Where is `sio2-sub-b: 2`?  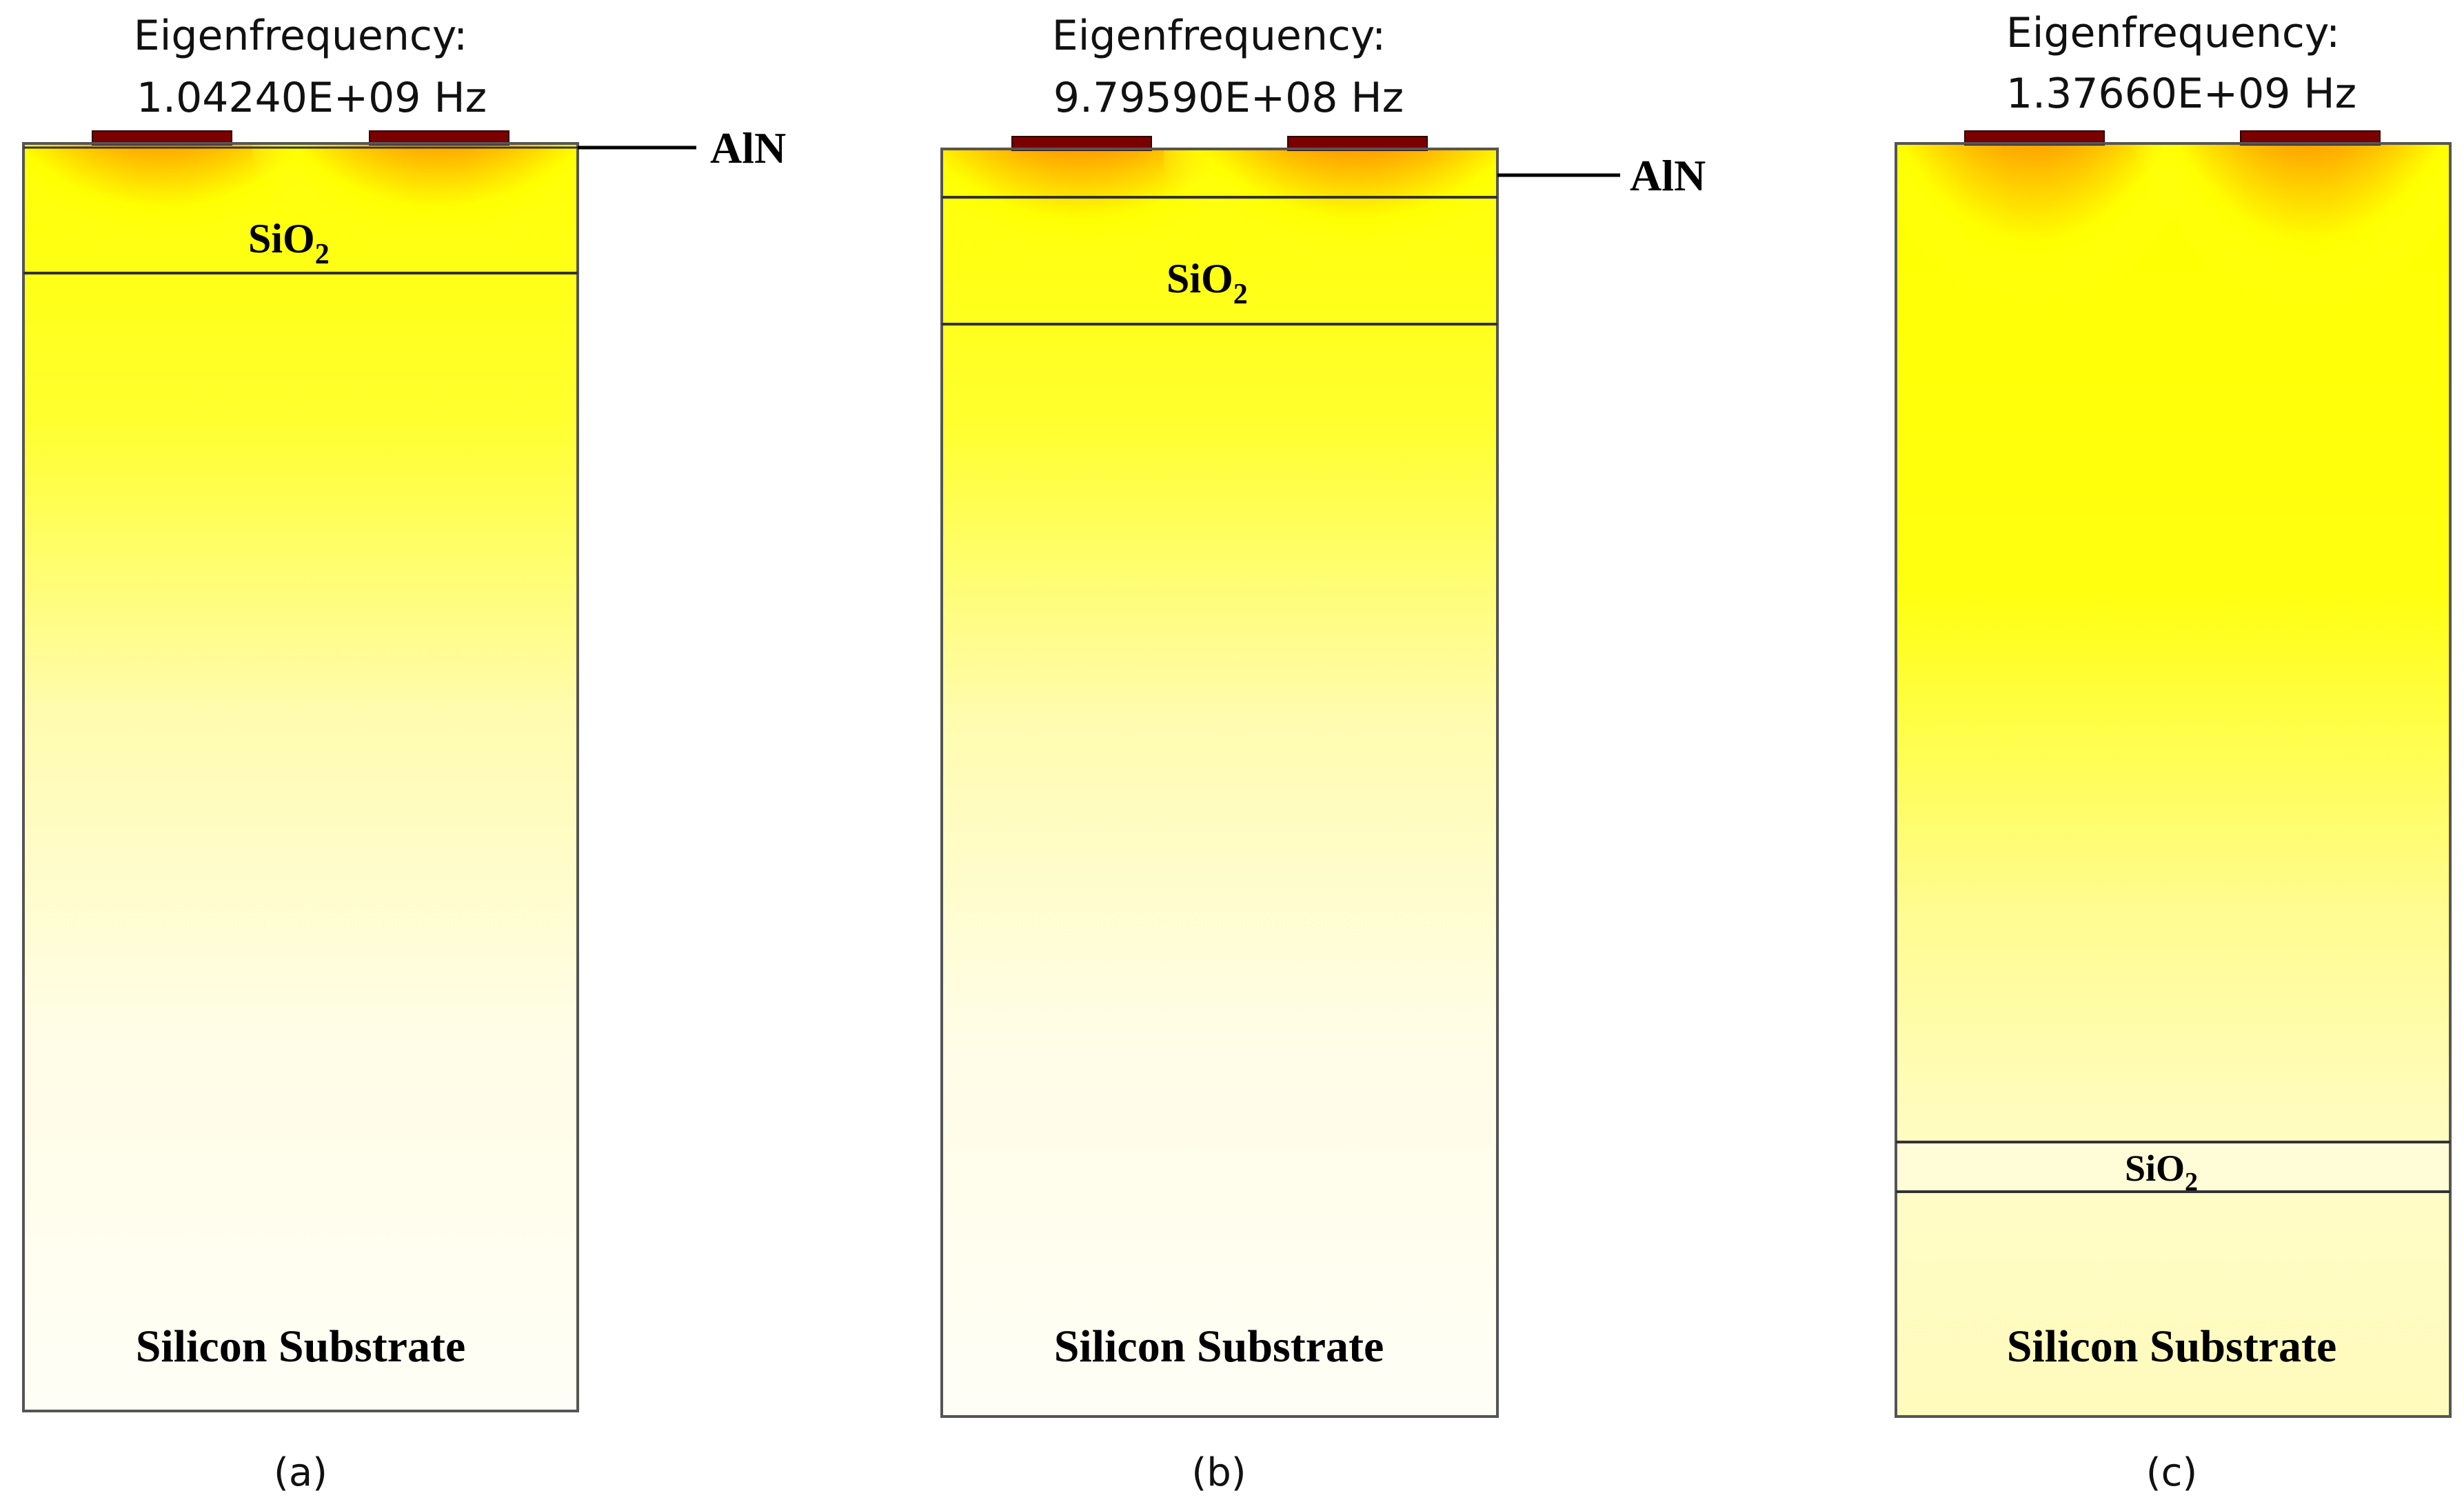 sio2-sub-b: 2 is located at coordinates (1240, 294).